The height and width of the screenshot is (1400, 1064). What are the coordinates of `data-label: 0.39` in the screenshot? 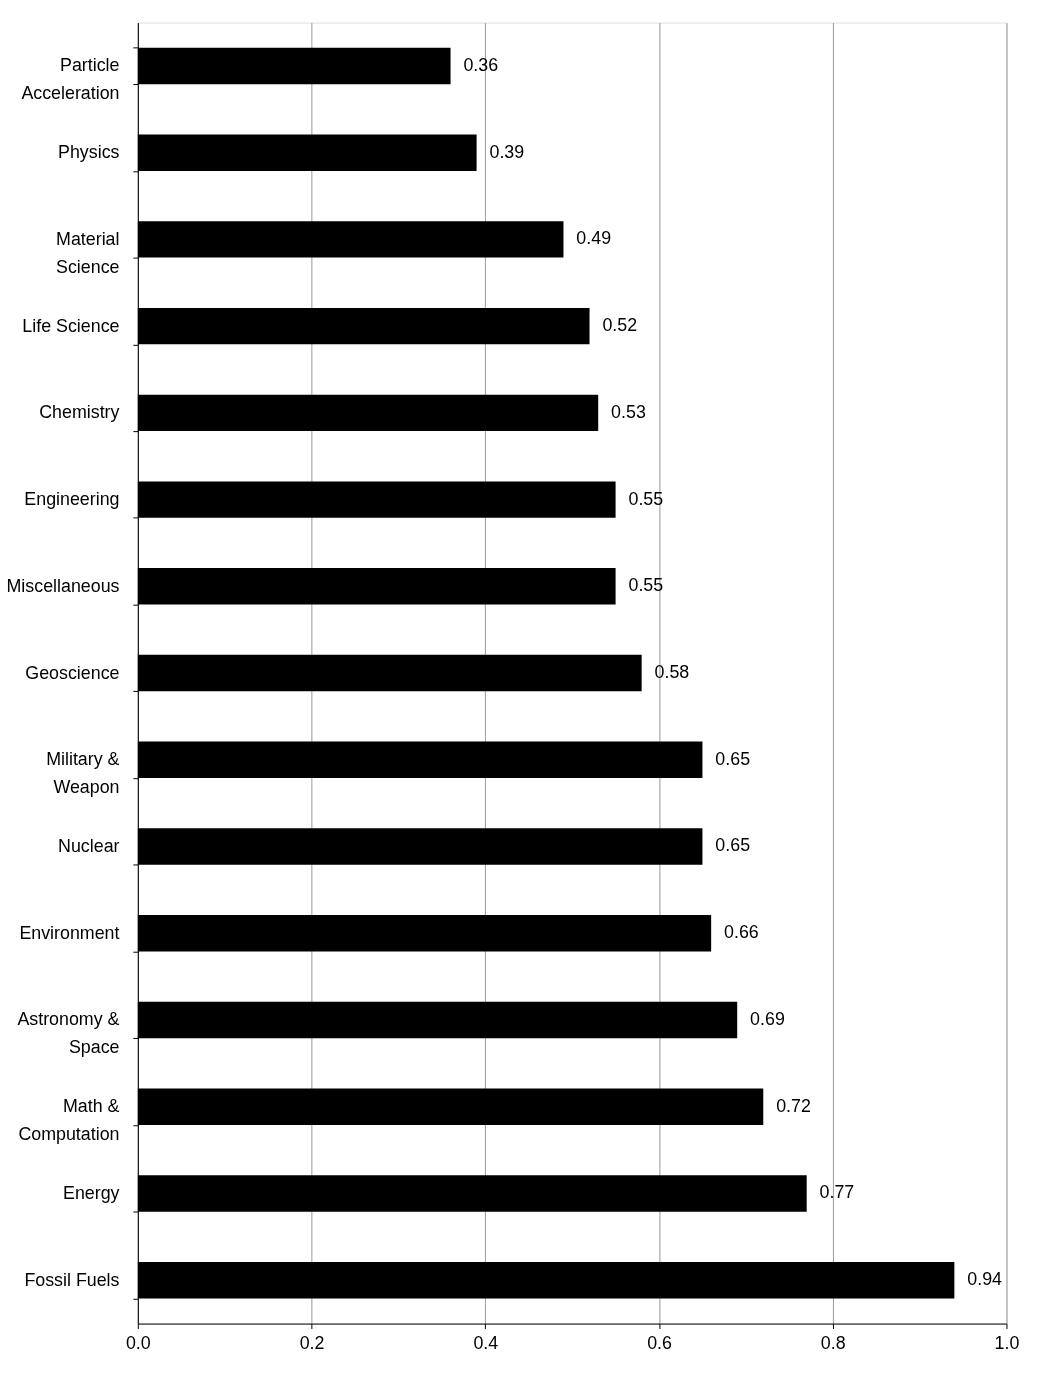 It's located at (507, 151).